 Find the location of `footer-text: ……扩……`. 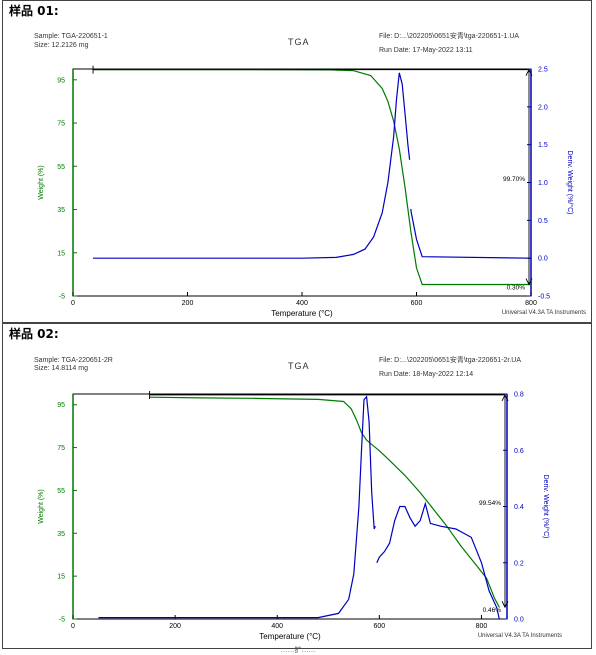

footer-text: ……扩…… is located at coordinates (298, 650).